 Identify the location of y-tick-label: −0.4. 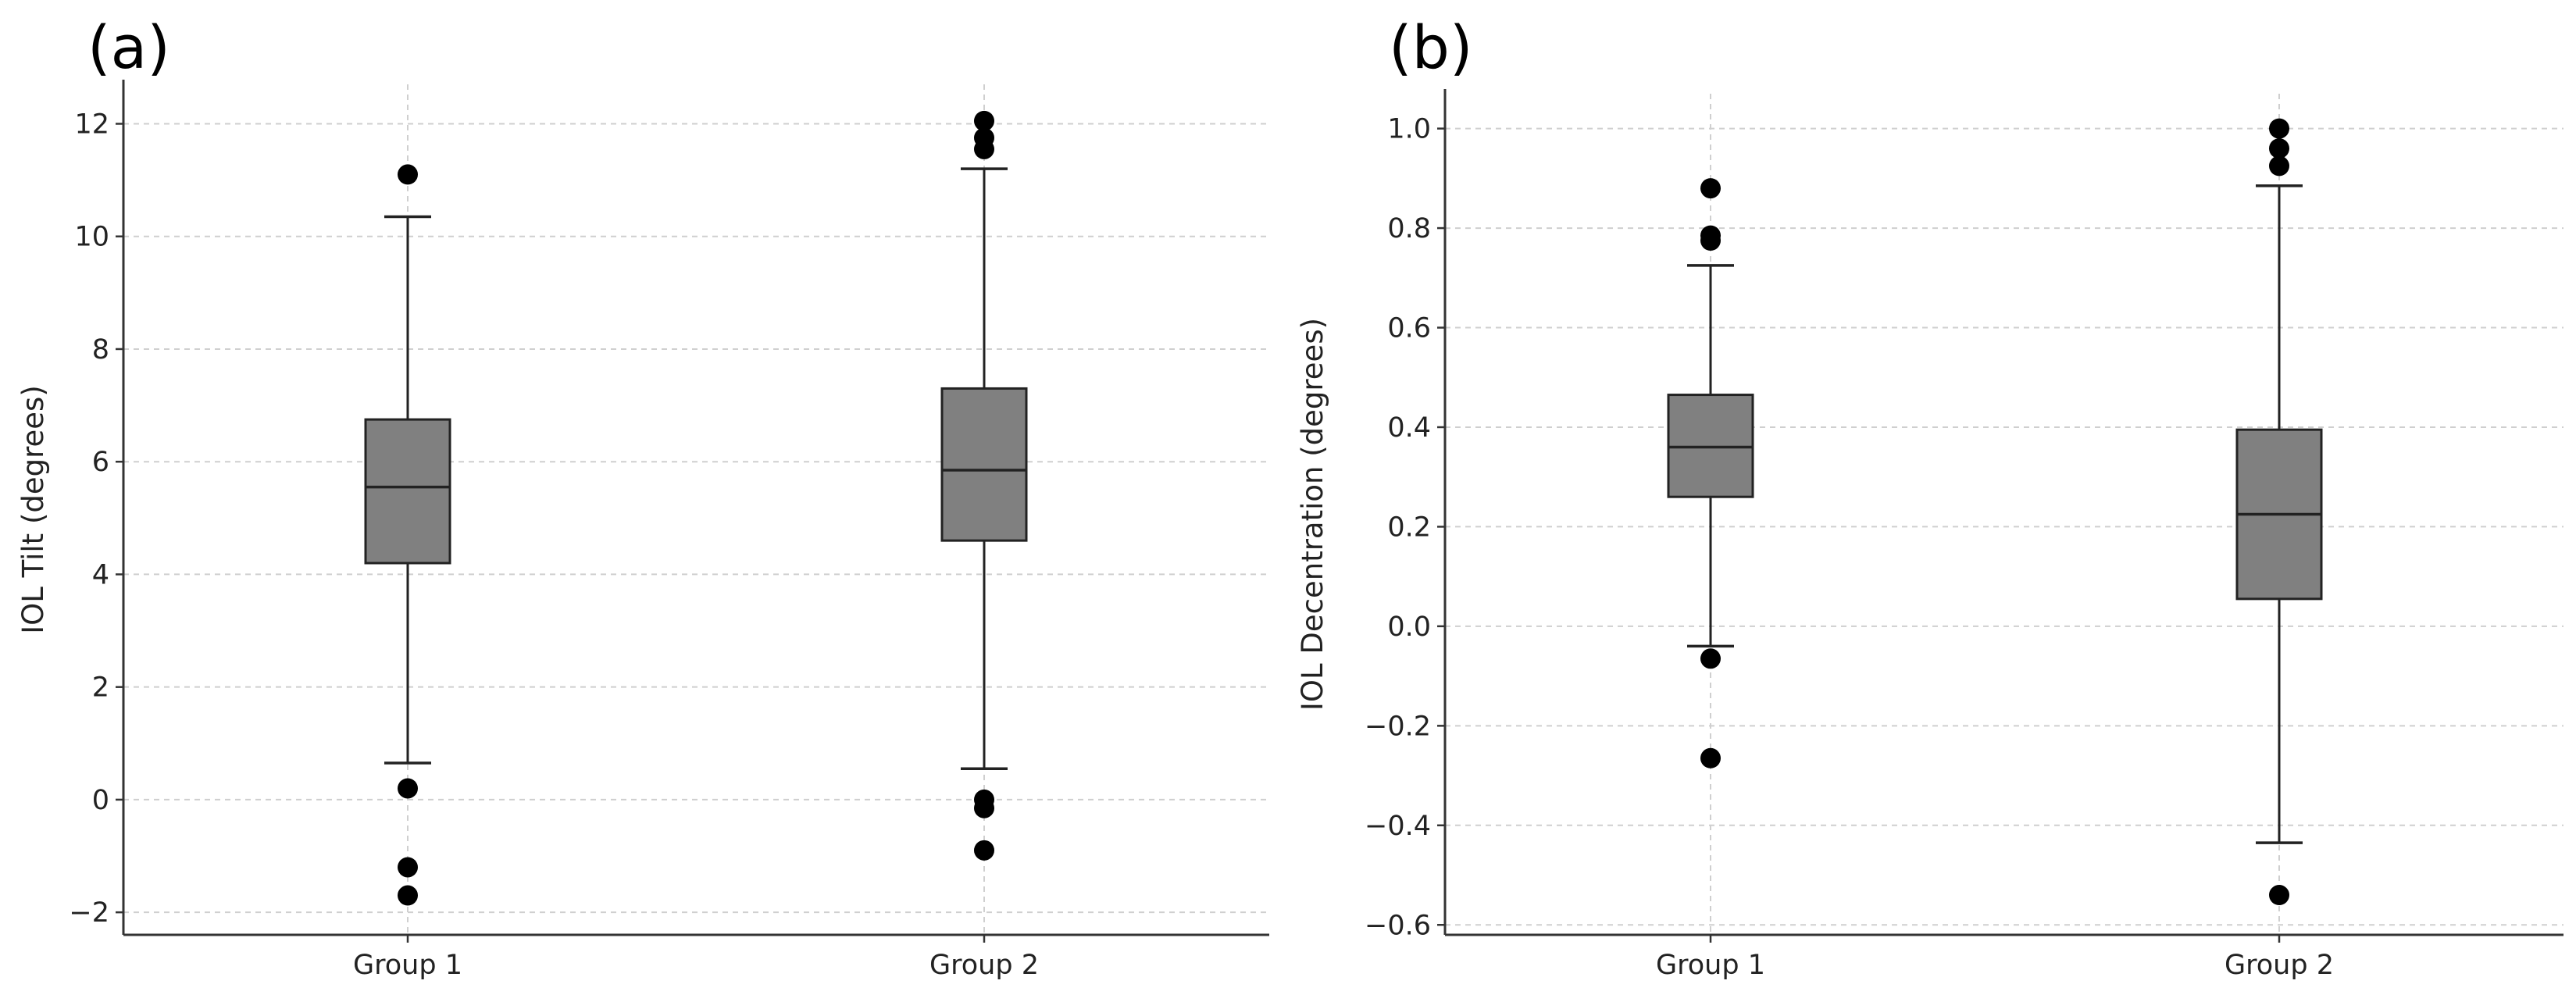
(1398, 826).